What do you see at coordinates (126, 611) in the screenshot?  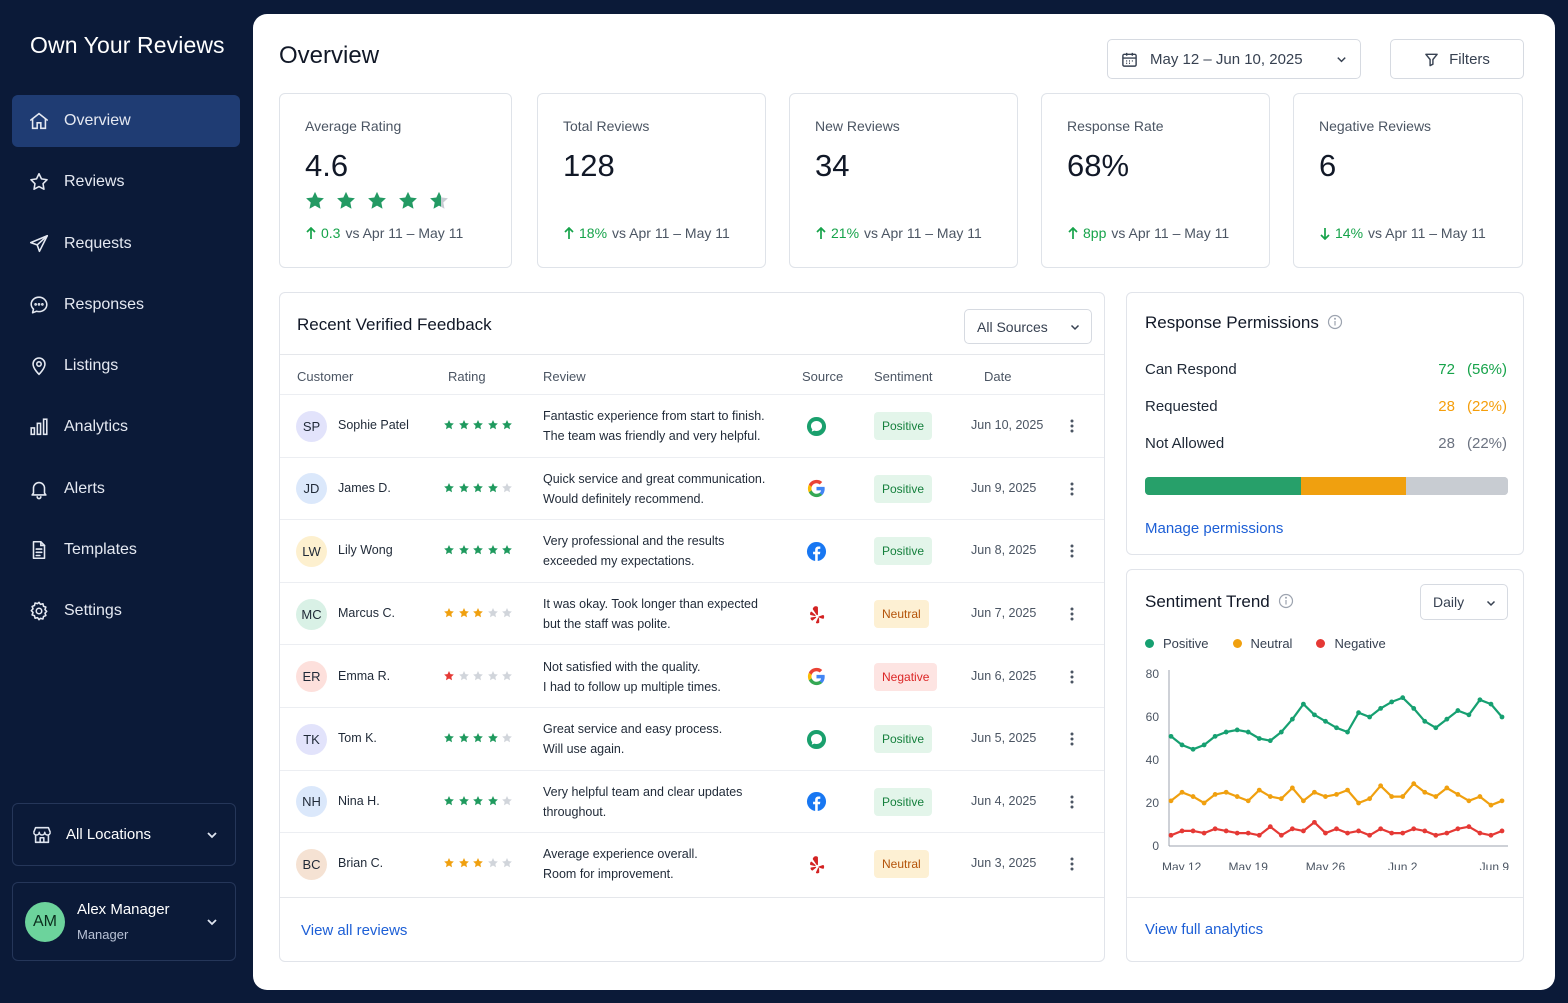 I see `sidebar-item-settings: Settings` at bounding box center [126, 611].